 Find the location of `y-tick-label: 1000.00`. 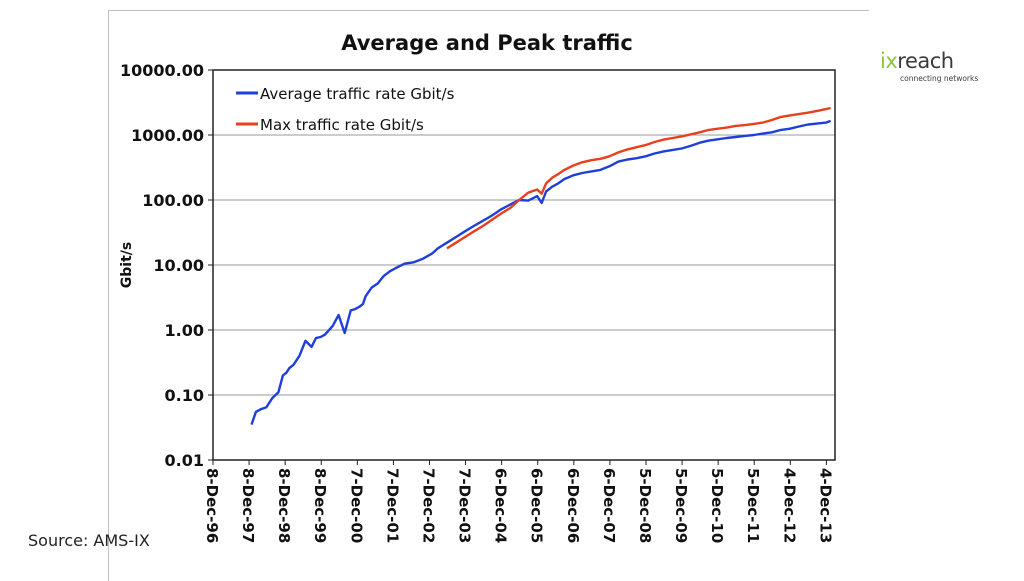

y-tick-label: 1000.00 is located at coordinates (167, 135).